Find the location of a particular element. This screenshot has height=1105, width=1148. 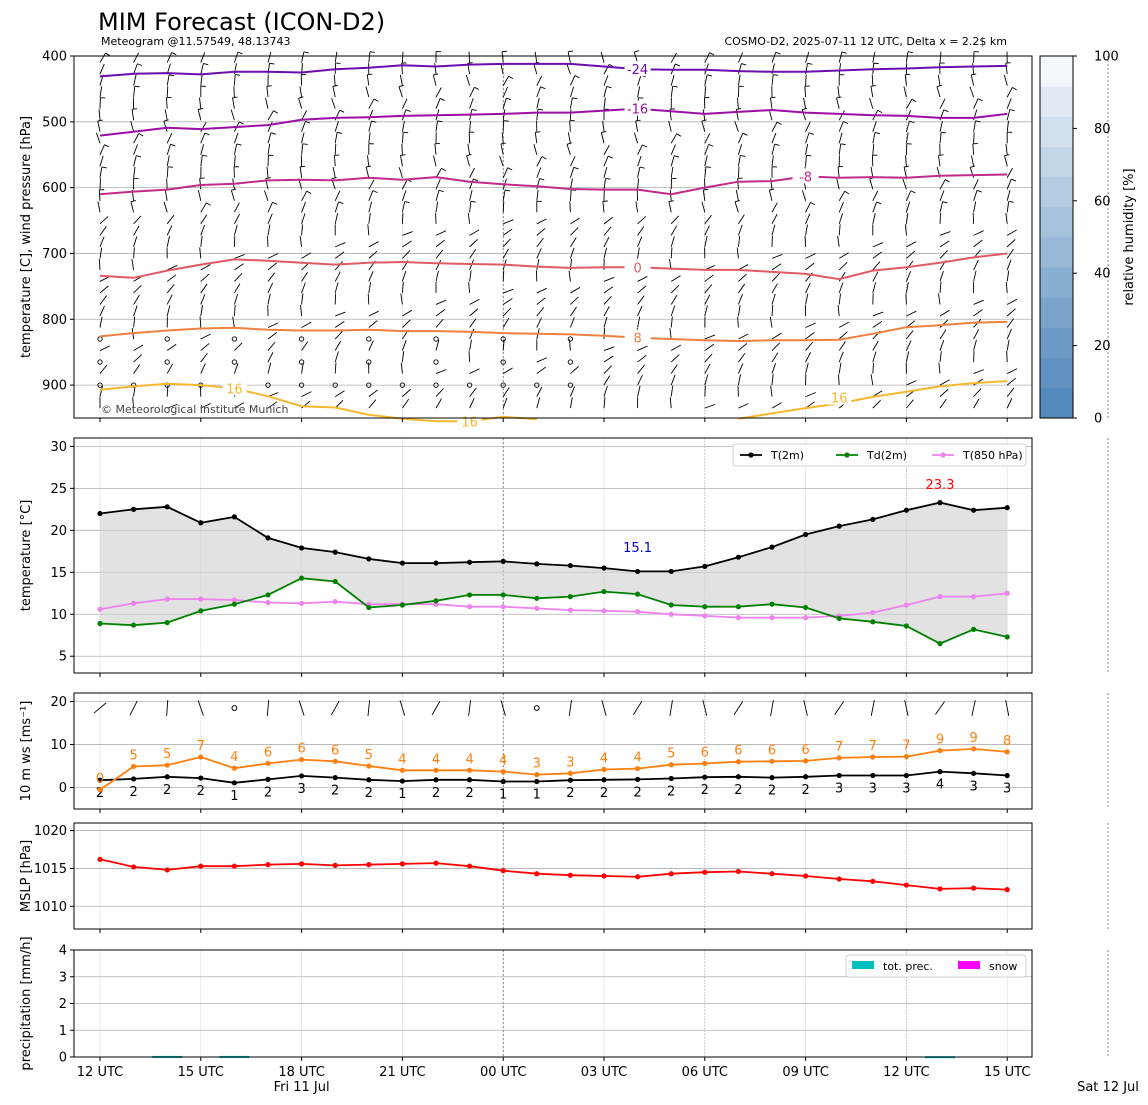

legend-label: tot. prec. is located at coordinates (908, 966).